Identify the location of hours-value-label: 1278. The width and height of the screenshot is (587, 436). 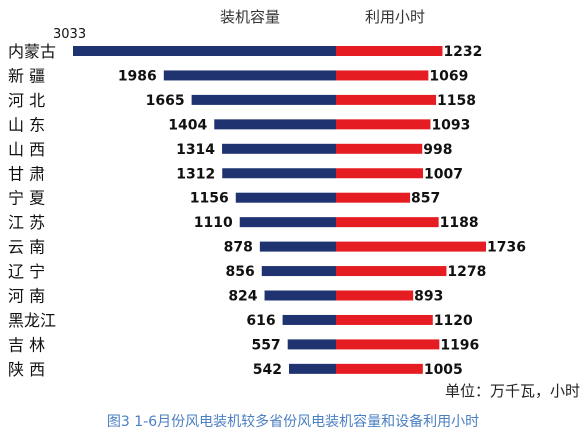
(466, 272).